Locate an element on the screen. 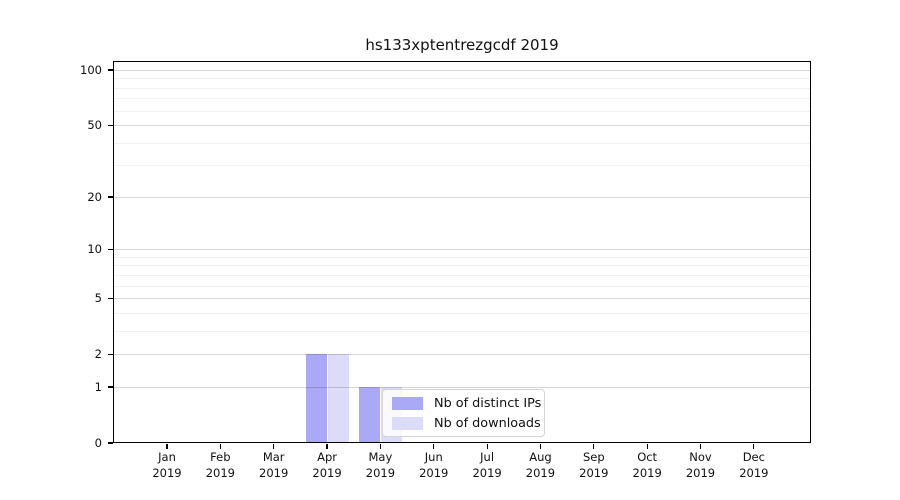 The height and width of the screenshot is (500, 900). x-tick-label: Jan 2019 is located at coordinates (167, 465).